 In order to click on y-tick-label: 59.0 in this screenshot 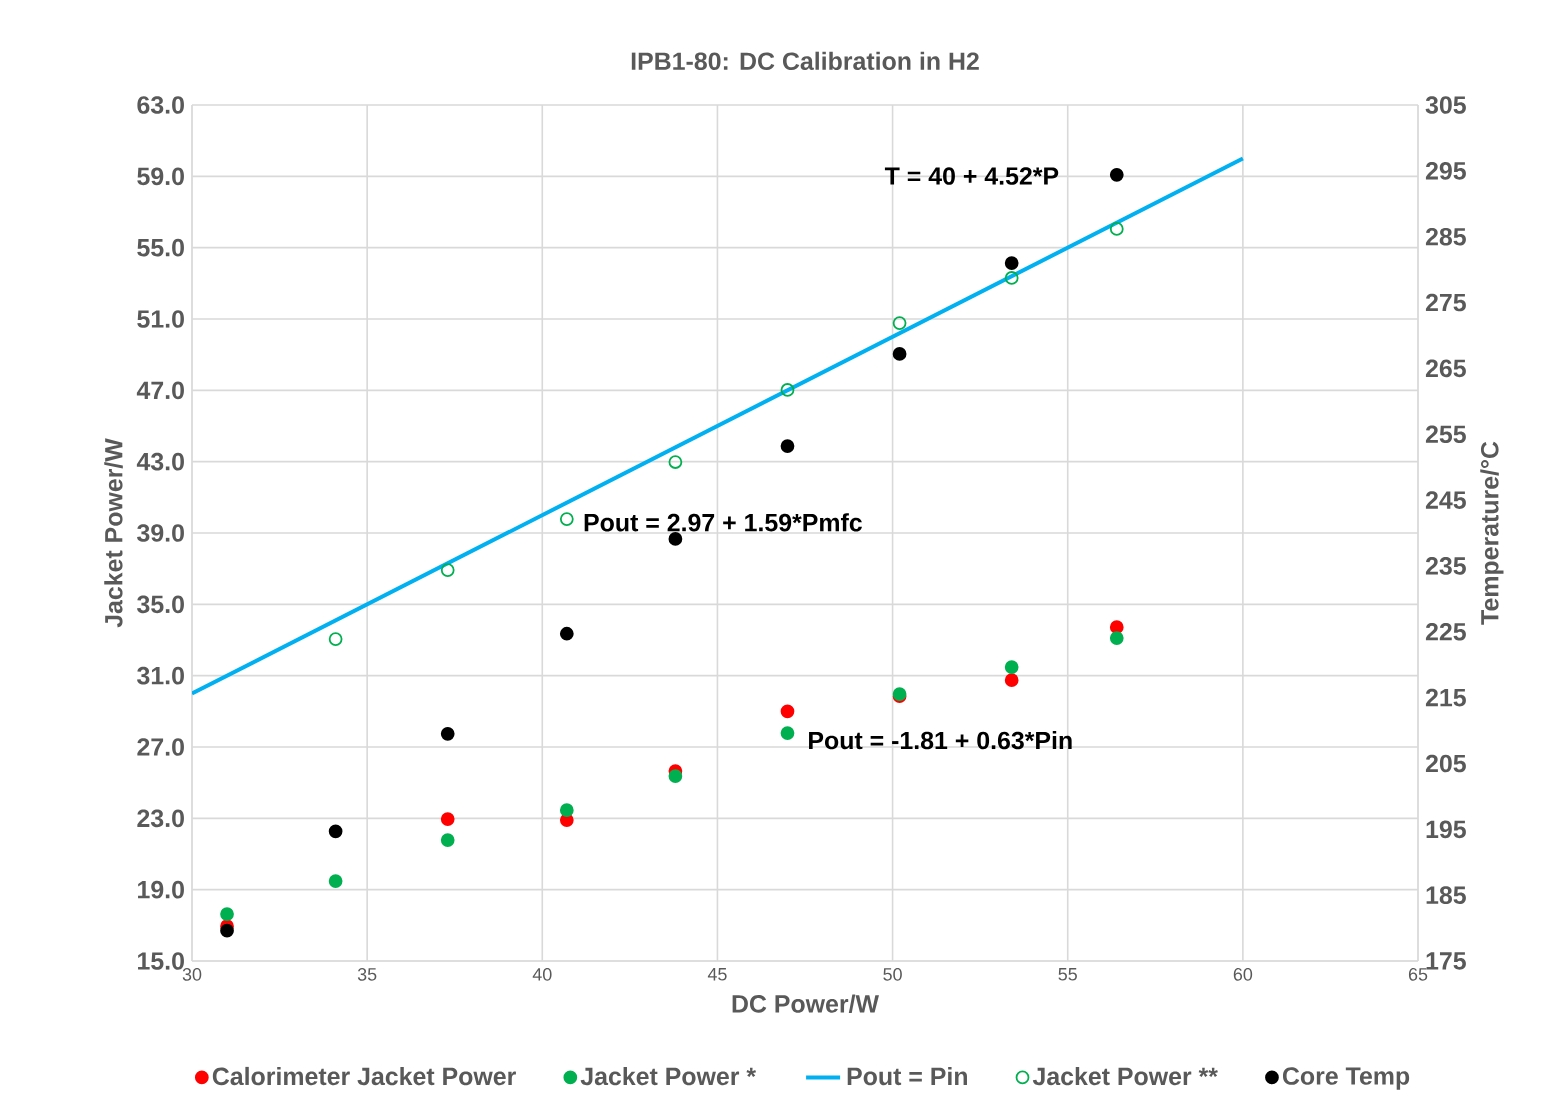, I will do `click(160, 176)`.